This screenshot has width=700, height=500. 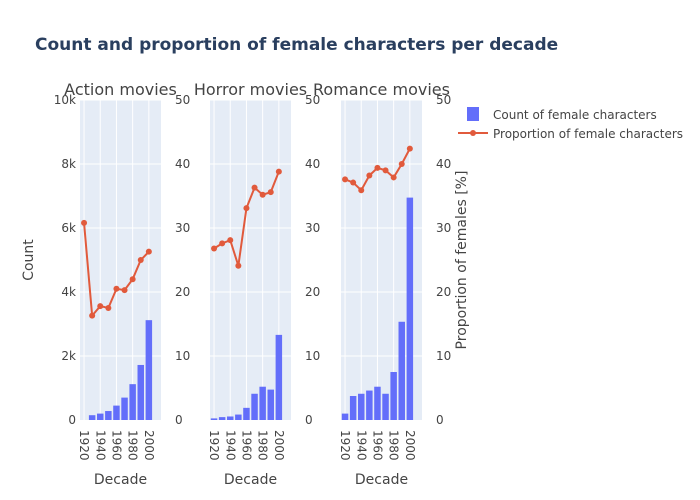 I want to click on y-left-tick-label: 4k, so click(x=68, y=292).